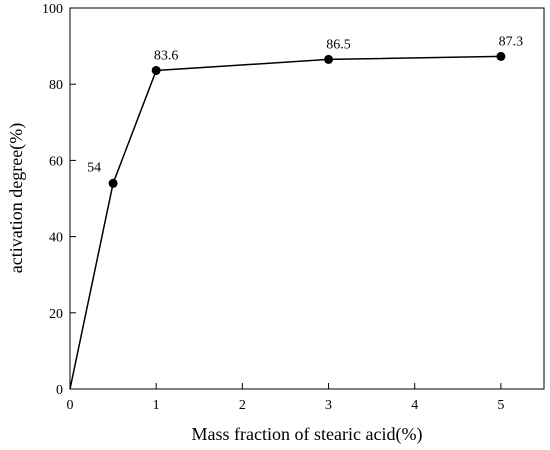  I want to click on y-tick-label: 60, so click(56, 161).